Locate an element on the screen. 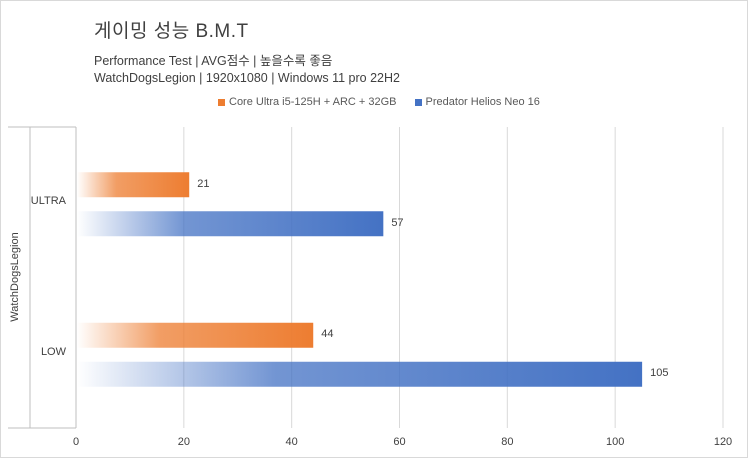 This screenshot has height=458, width=748. x-tick-label-120: 120 is located at coordinates (723, 442).